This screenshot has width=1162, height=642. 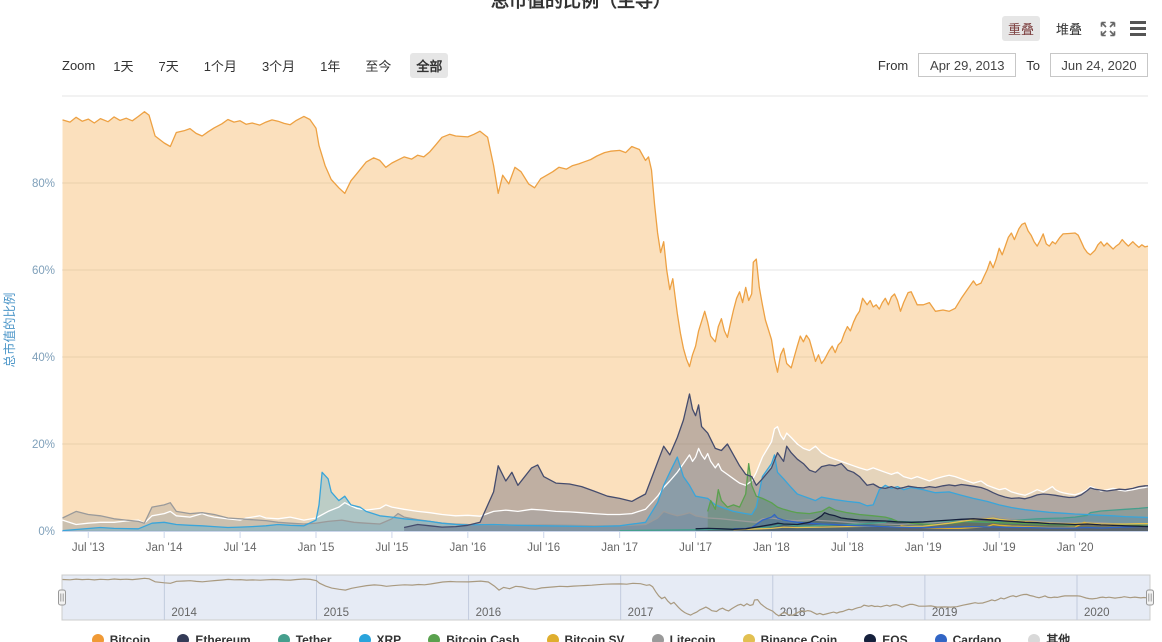 What do you see at coordinates (927, 494) in the screenshot?
I see `line-Bitcoin Cash` at bounding box center [927, 494].